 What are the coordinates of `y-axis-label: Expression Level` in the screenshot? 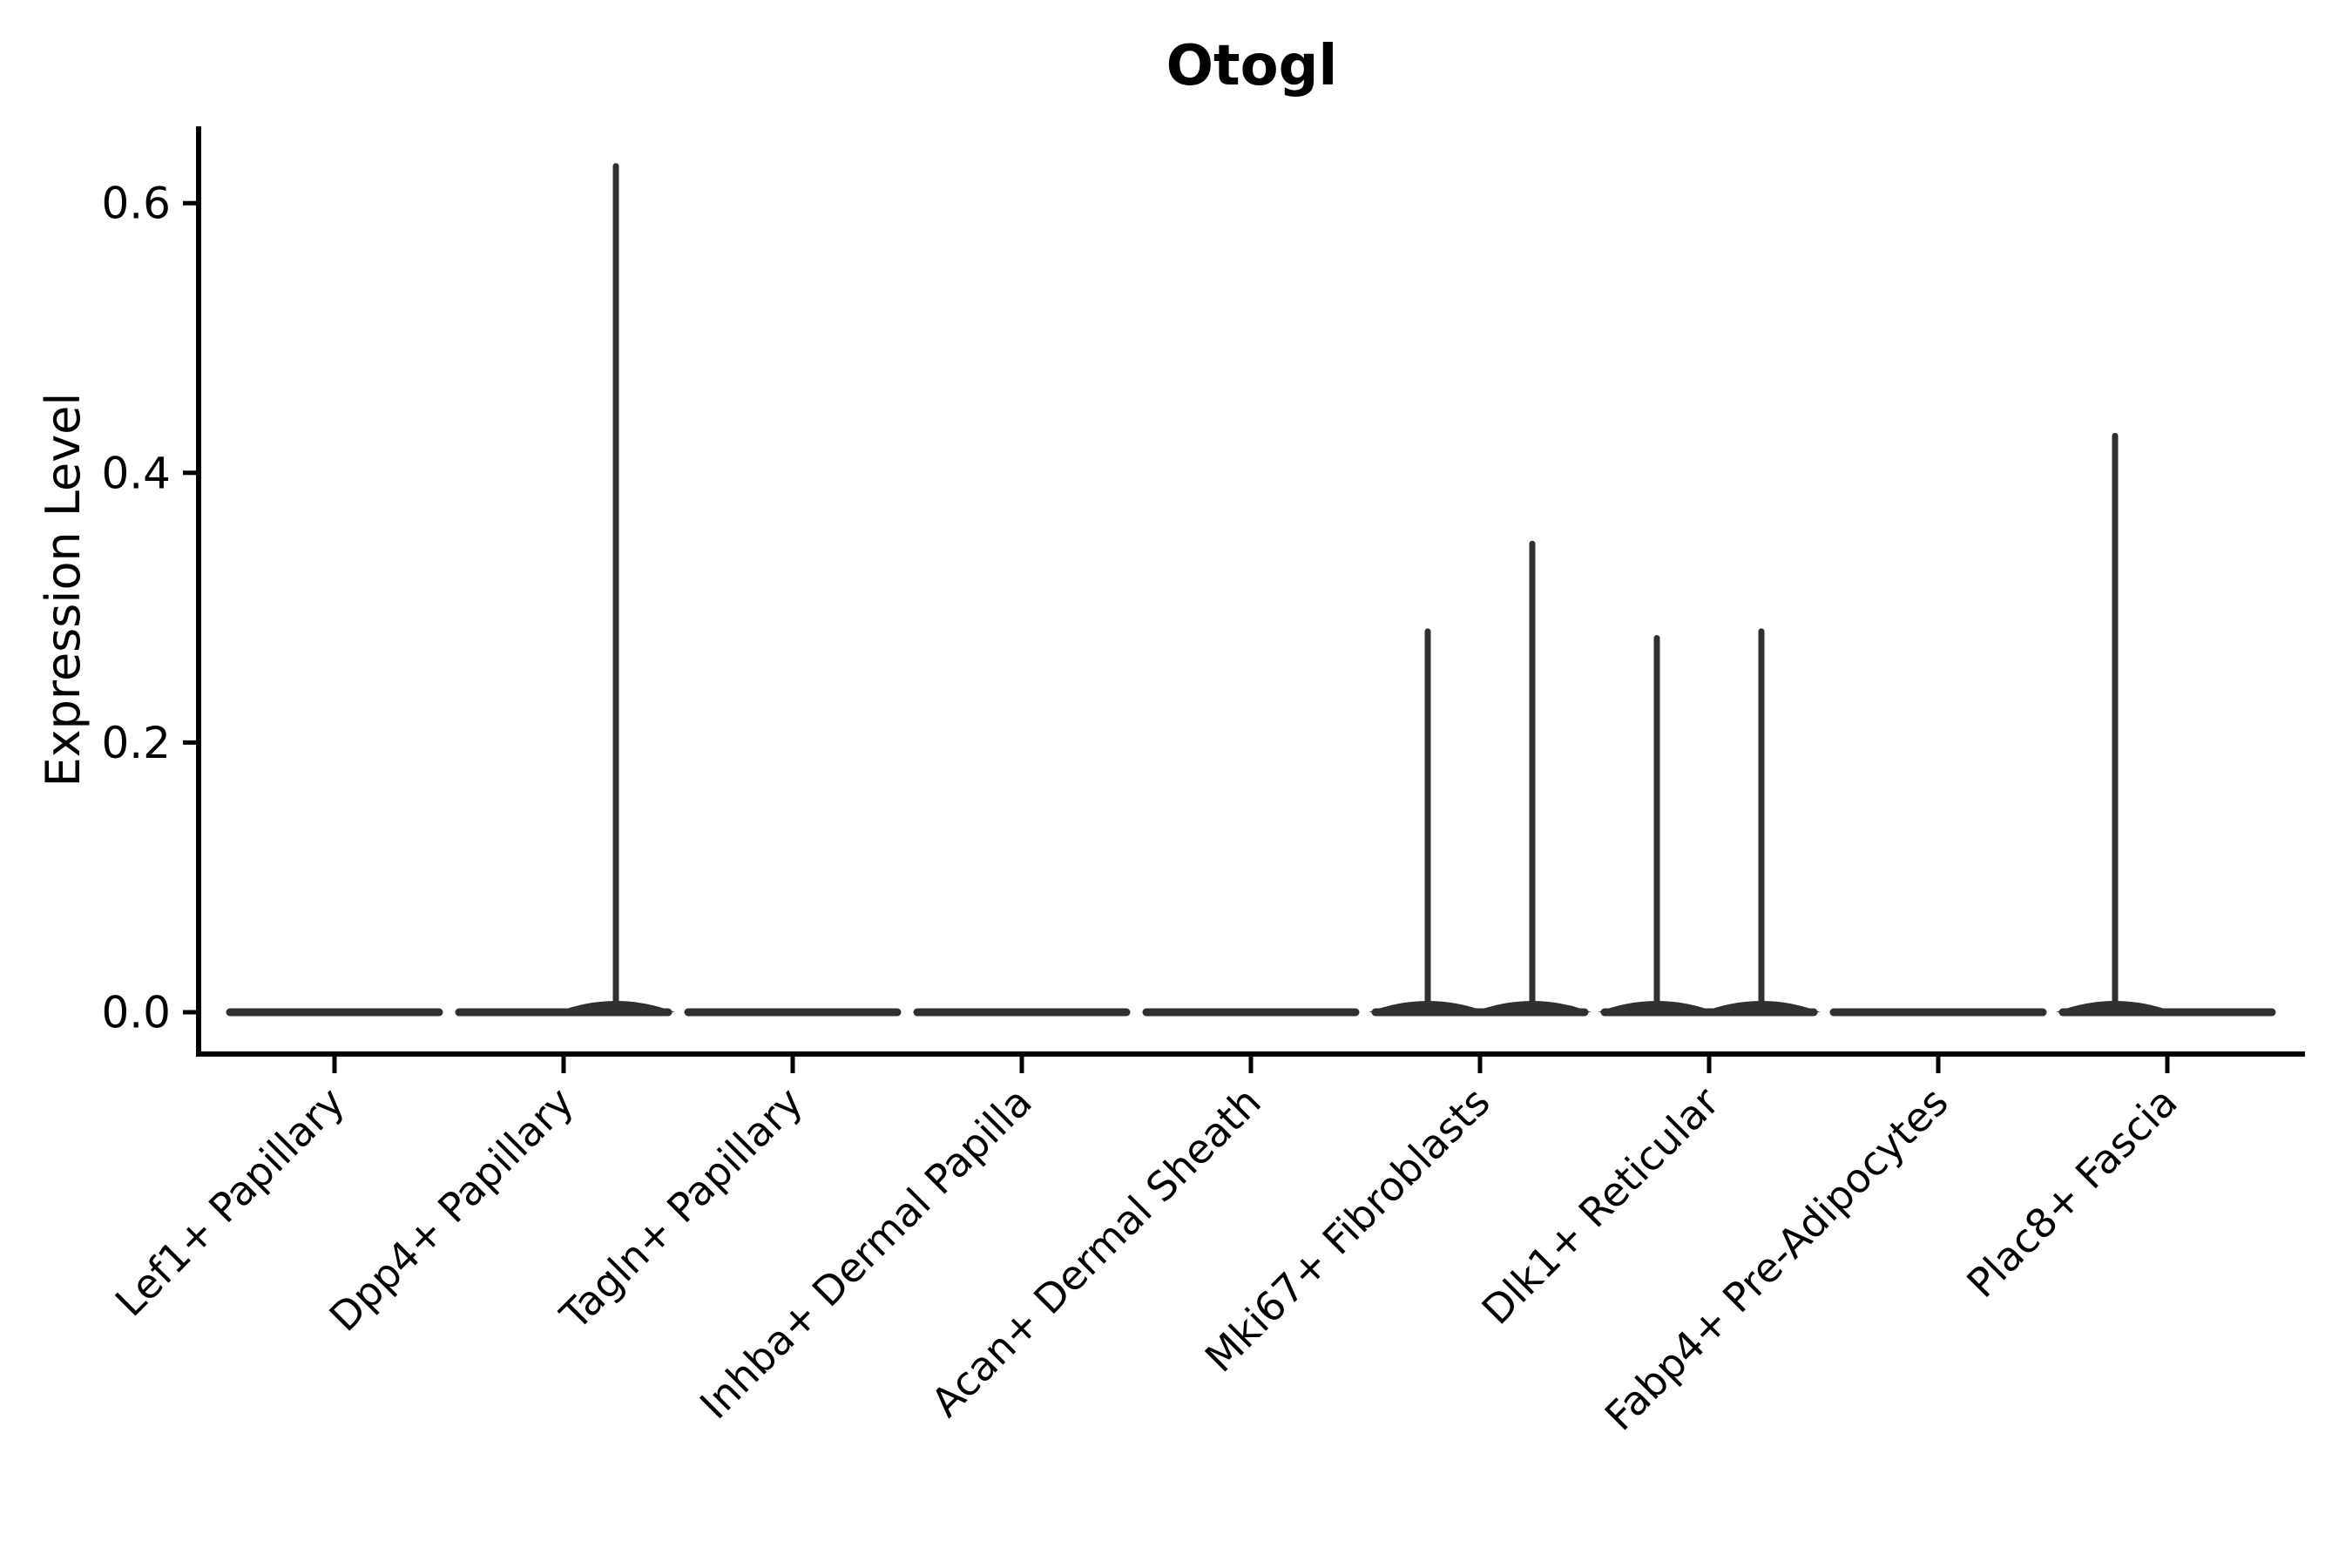 It's located at (64, 590).